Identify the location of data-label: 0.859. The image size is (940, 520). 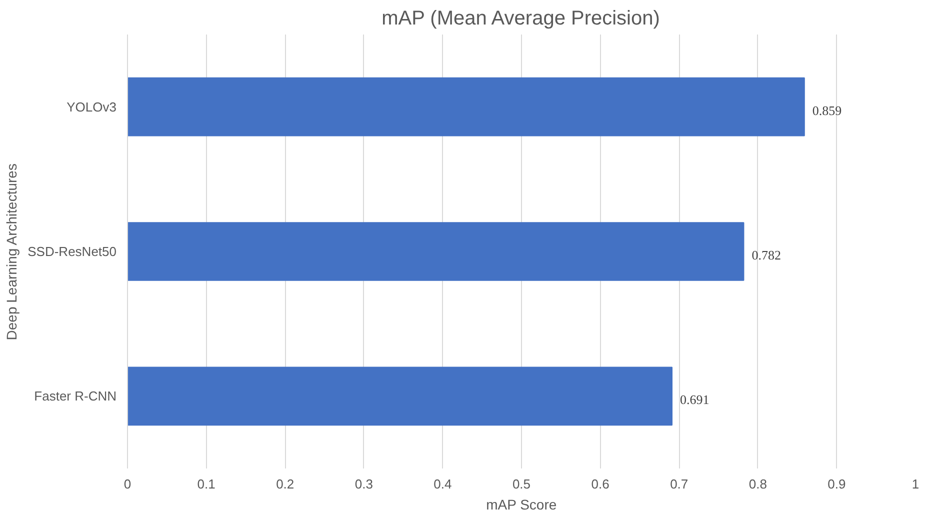
(827, 110).